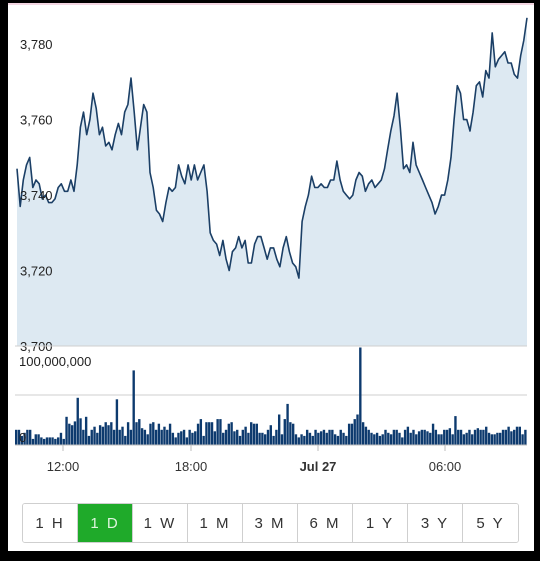 This screenshot has width=540, height=561. Describe the element at coordinates (445, 466) in the screenshot. I see `x-tick-label: 06:00` at that location.